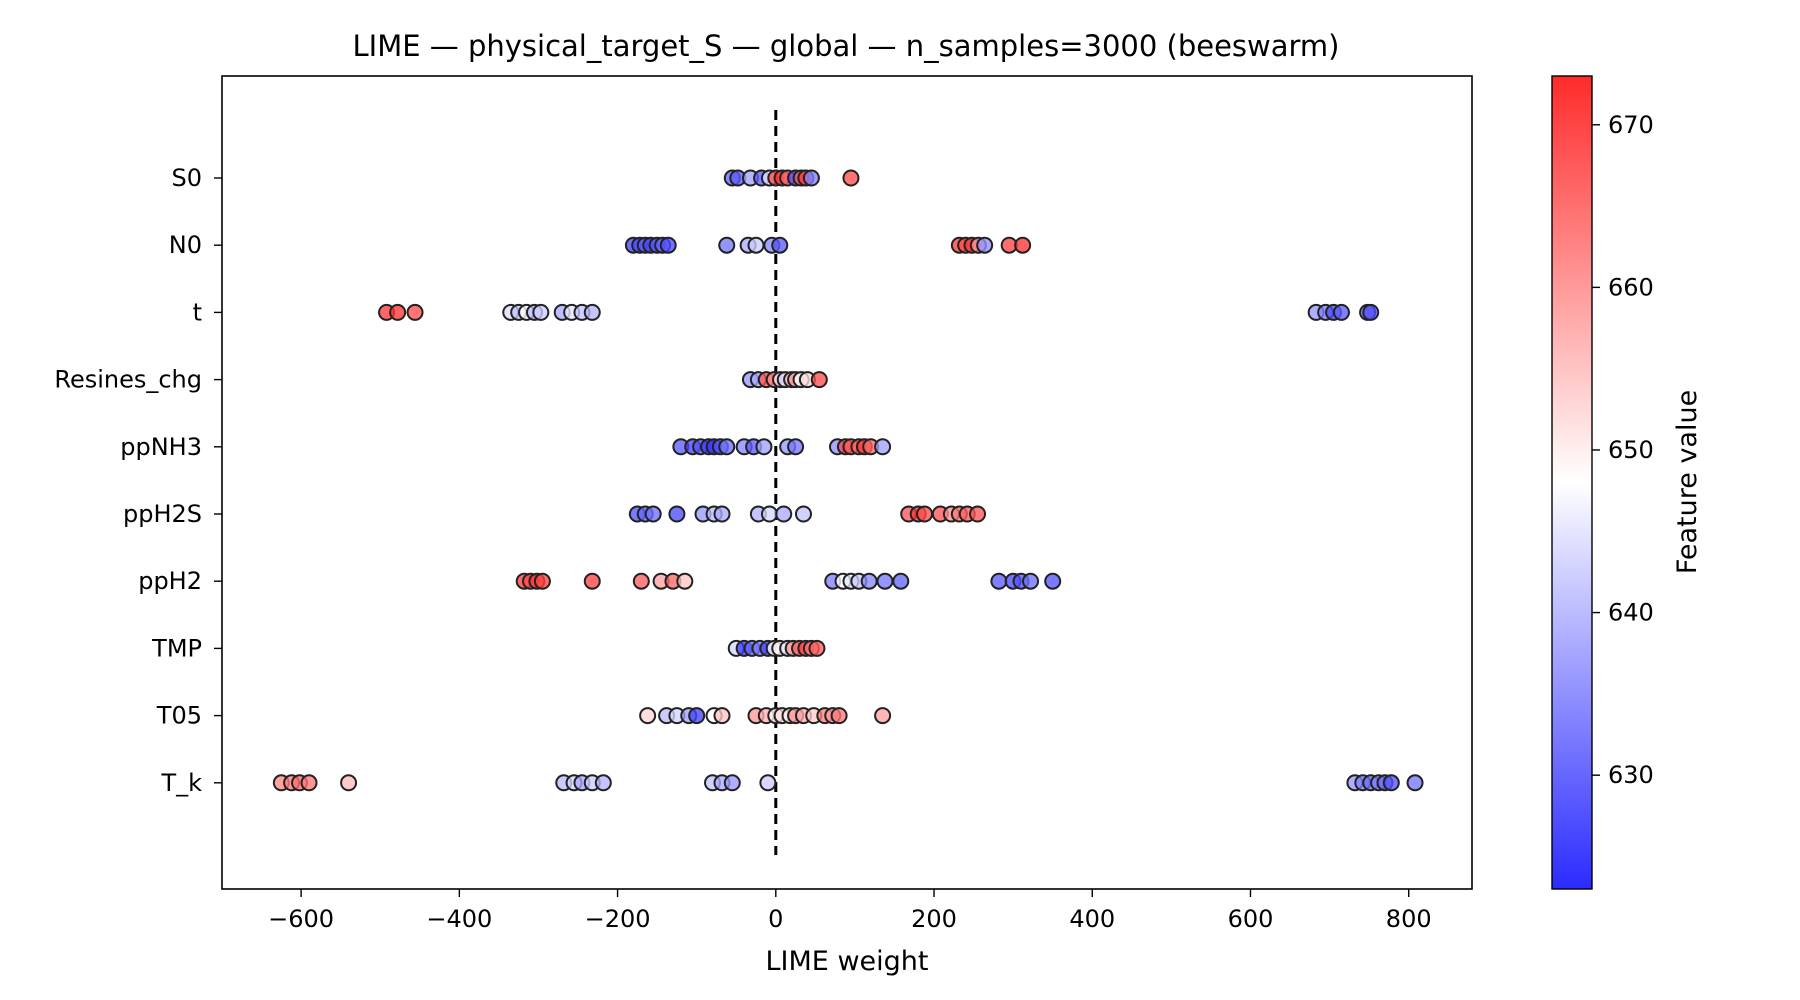 Image resolution: width=1800 pixels, height=1000 pixels. What do you see at coordinates (1631, 613) in the screenshot?
I see `colorbar-tick-label: 640` at bounding box center [1631, 613].